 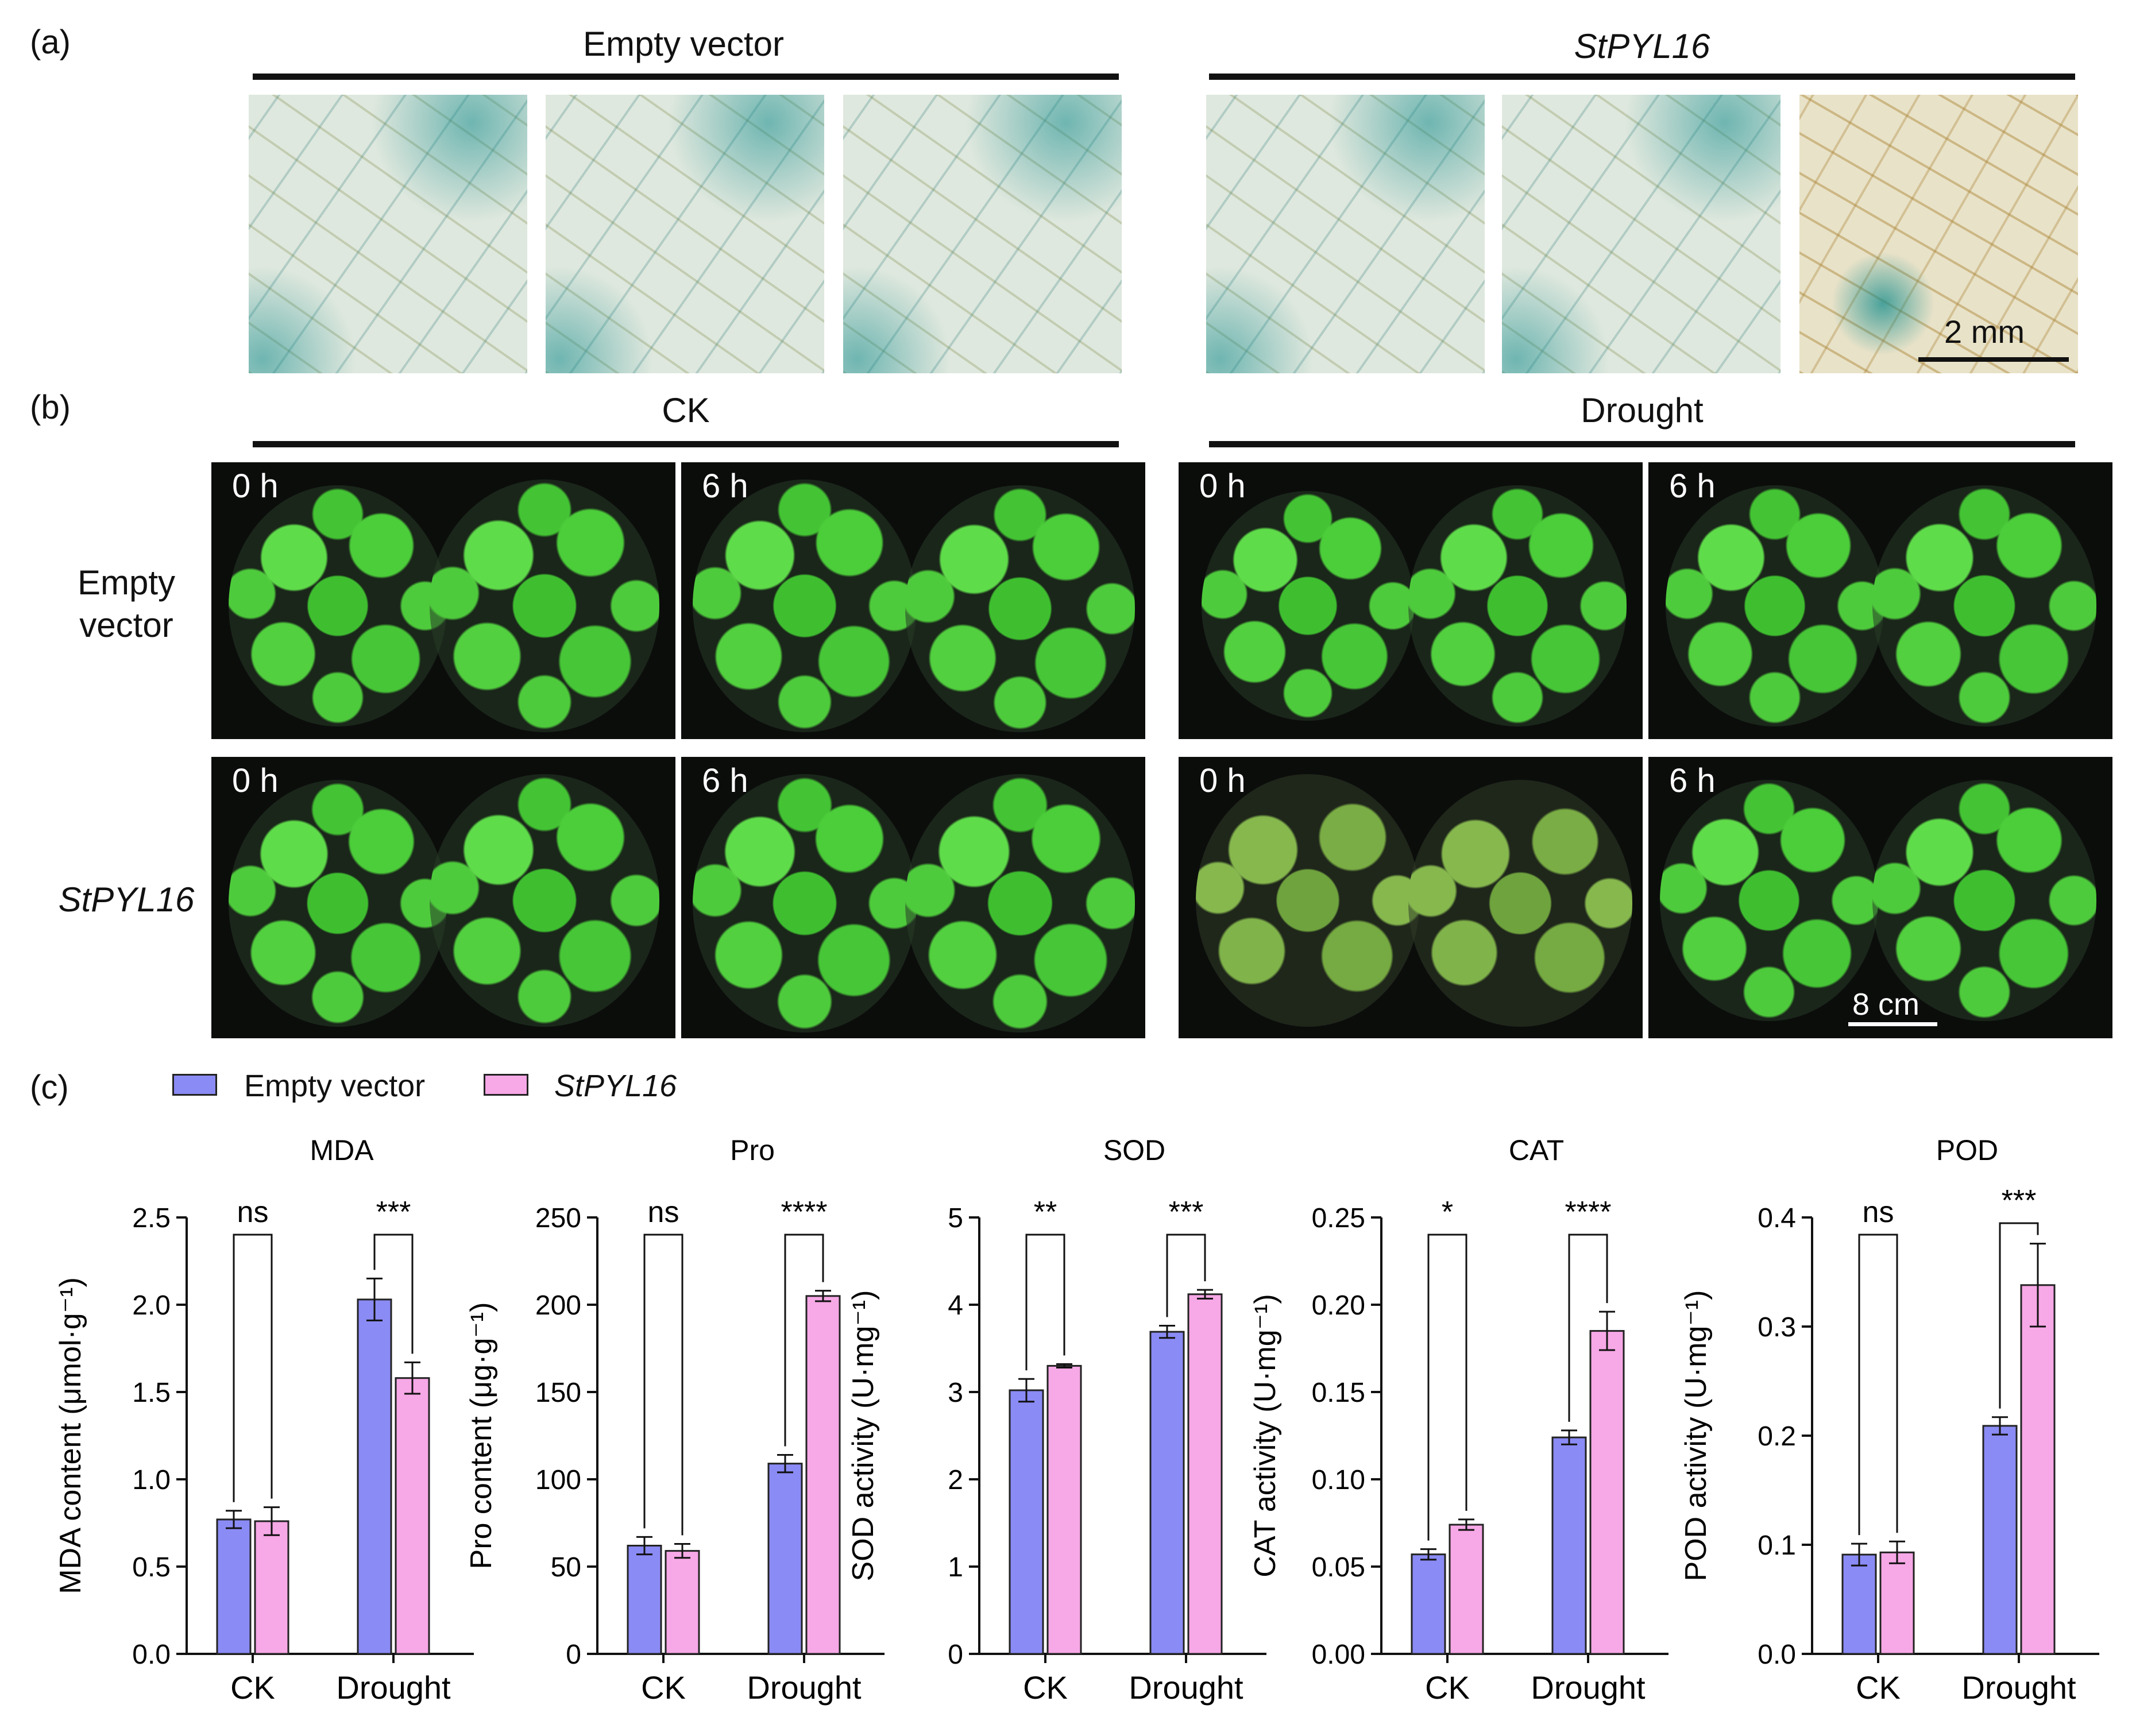 I want to click on y-tick-label: 0.0, so click(x=1777, y=1655).